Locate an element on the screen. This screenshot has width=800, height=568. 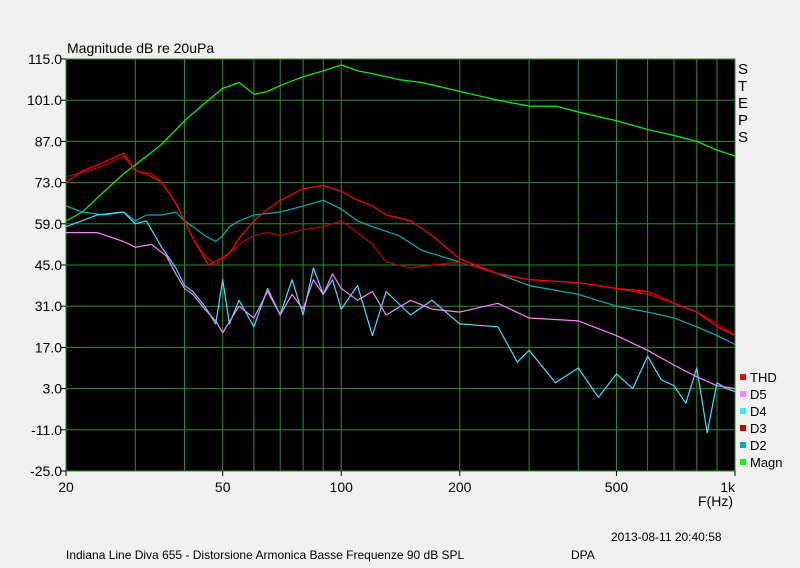
y-tick-label: 101.0 is located at coordinates (44, 100).